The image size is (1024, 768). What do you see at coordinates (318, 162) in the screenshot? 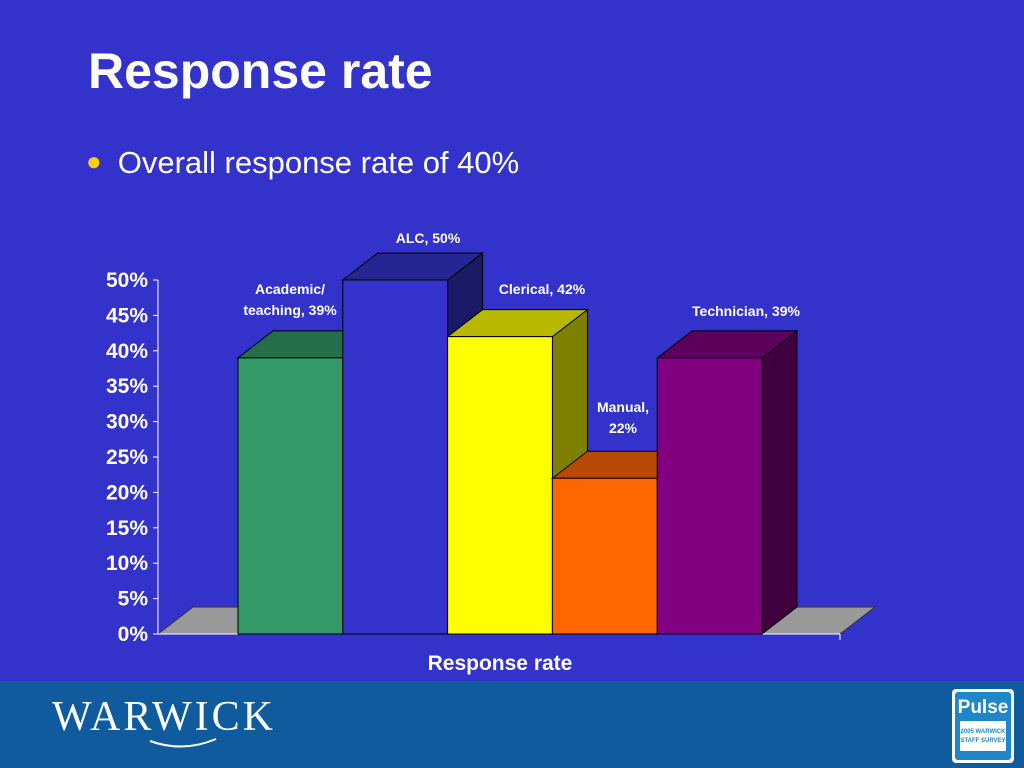
I see `bullet-text: Overall response rate of 40%` at bounding box center [318, 162].